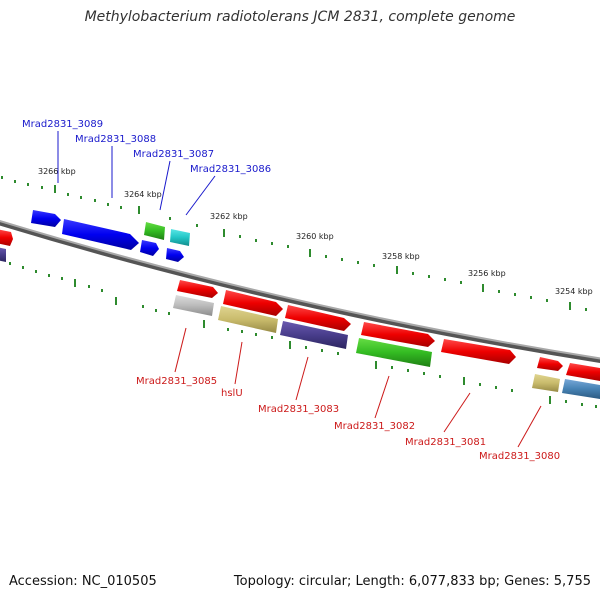 This screenshot has height=604, width=600. Describe the element at coordinates (143, 194) in the screenshot. I see `scale-label-3264: 3264 kbp` at that location.